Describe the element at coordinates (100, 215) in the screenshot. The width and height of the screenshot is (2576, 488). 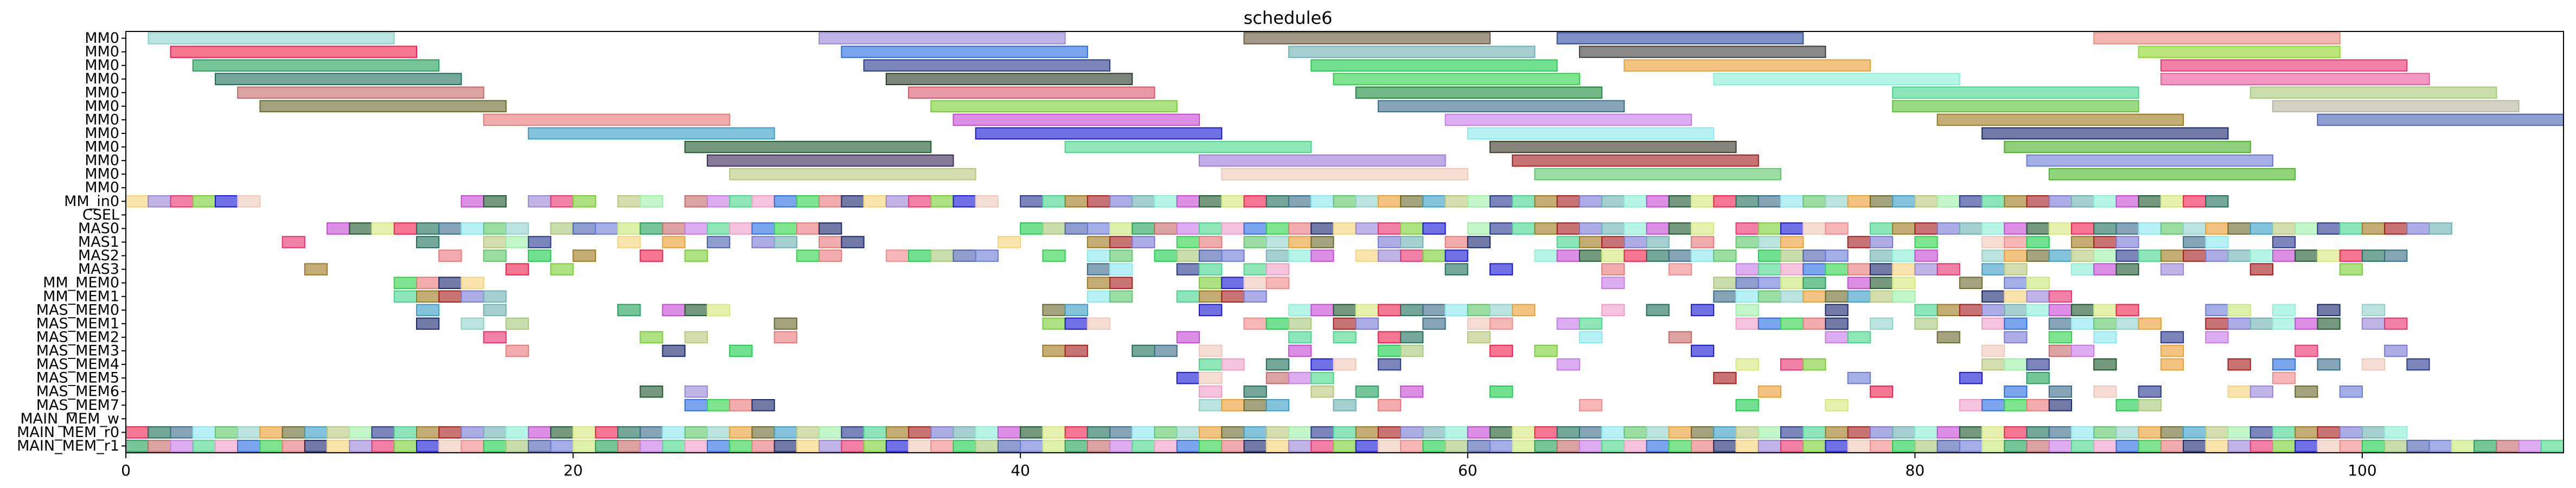
I see `y-tick-label: CSEL` at that location.